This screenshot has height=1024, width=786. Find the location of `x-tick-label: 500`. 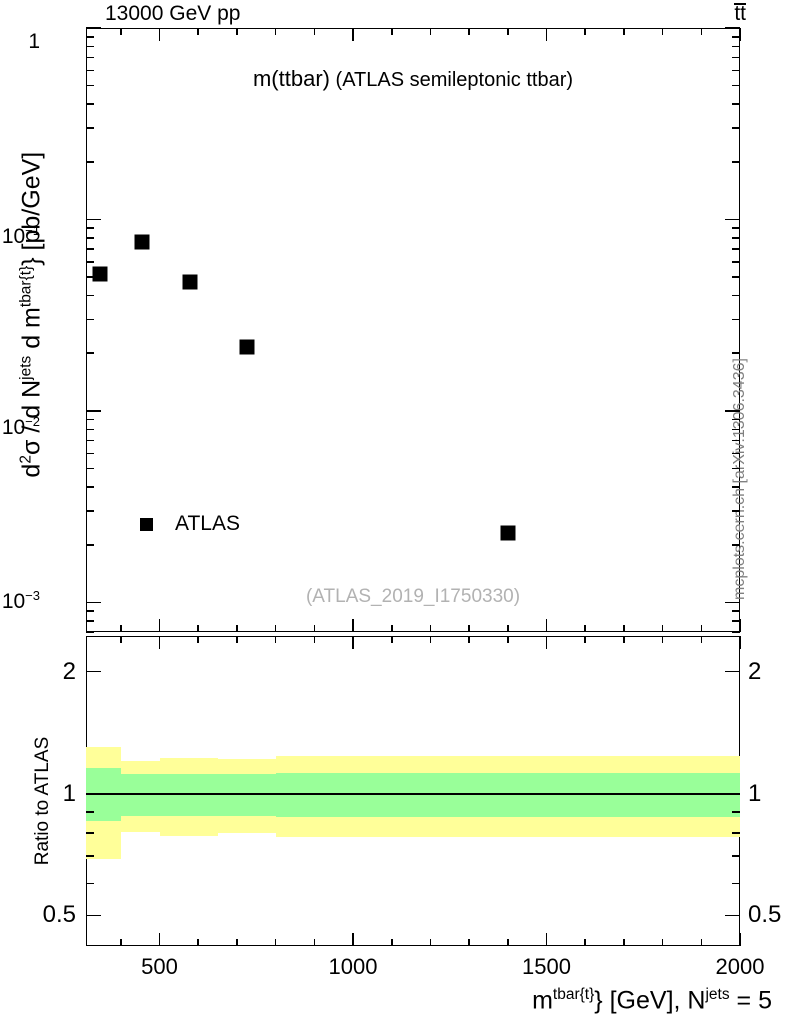

x-tick-label: 500 is located at coordinates (159, 966).